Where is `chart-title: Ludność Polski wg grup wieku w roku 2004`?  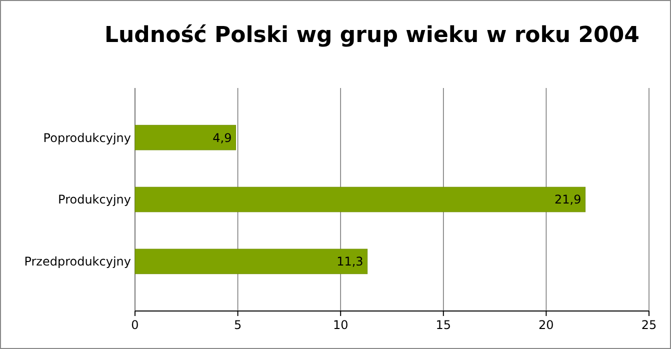
chart-title: Ludność Polski wg grup wieku w roku 2004 is located at coordinates (372, 35).